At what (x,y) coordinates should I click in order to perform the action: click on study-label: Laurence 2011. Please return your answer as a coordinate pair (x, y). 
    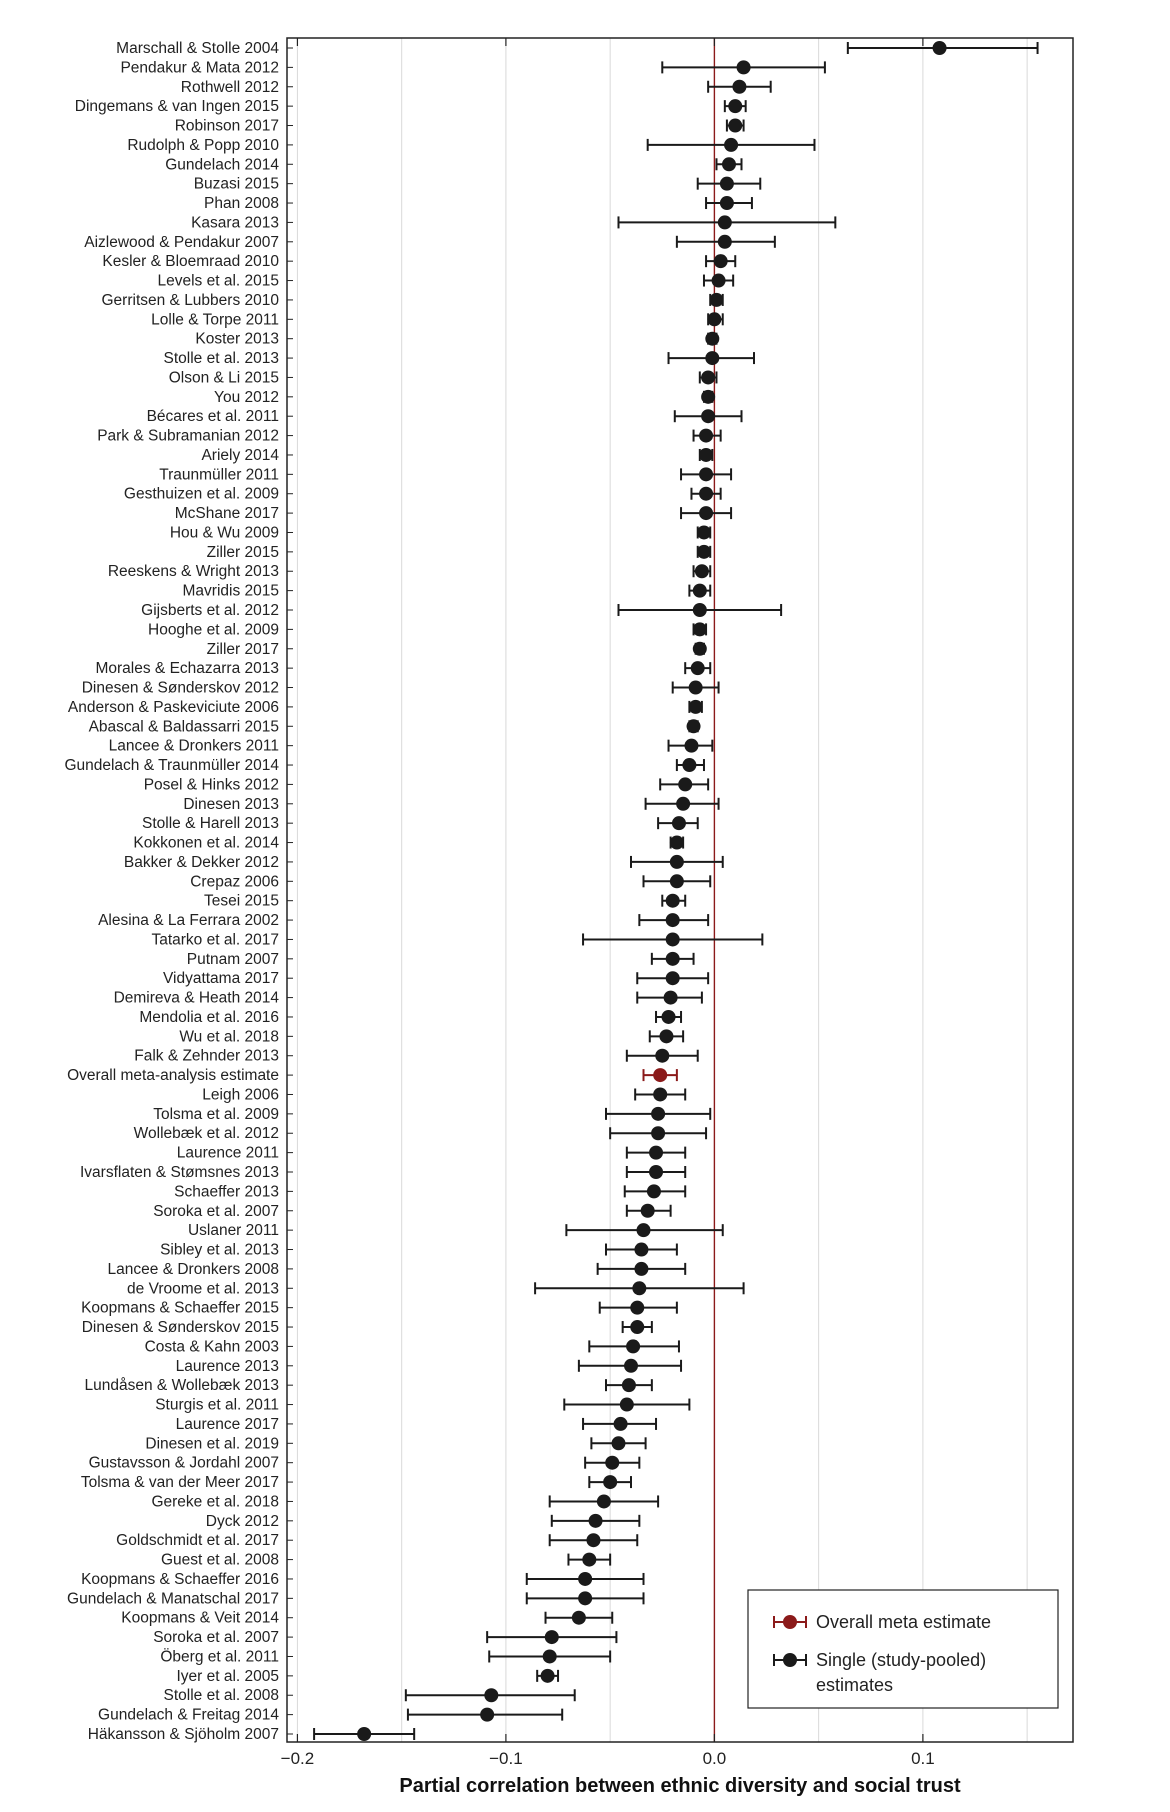
    Looking at the image, I should click on (228, 1153).